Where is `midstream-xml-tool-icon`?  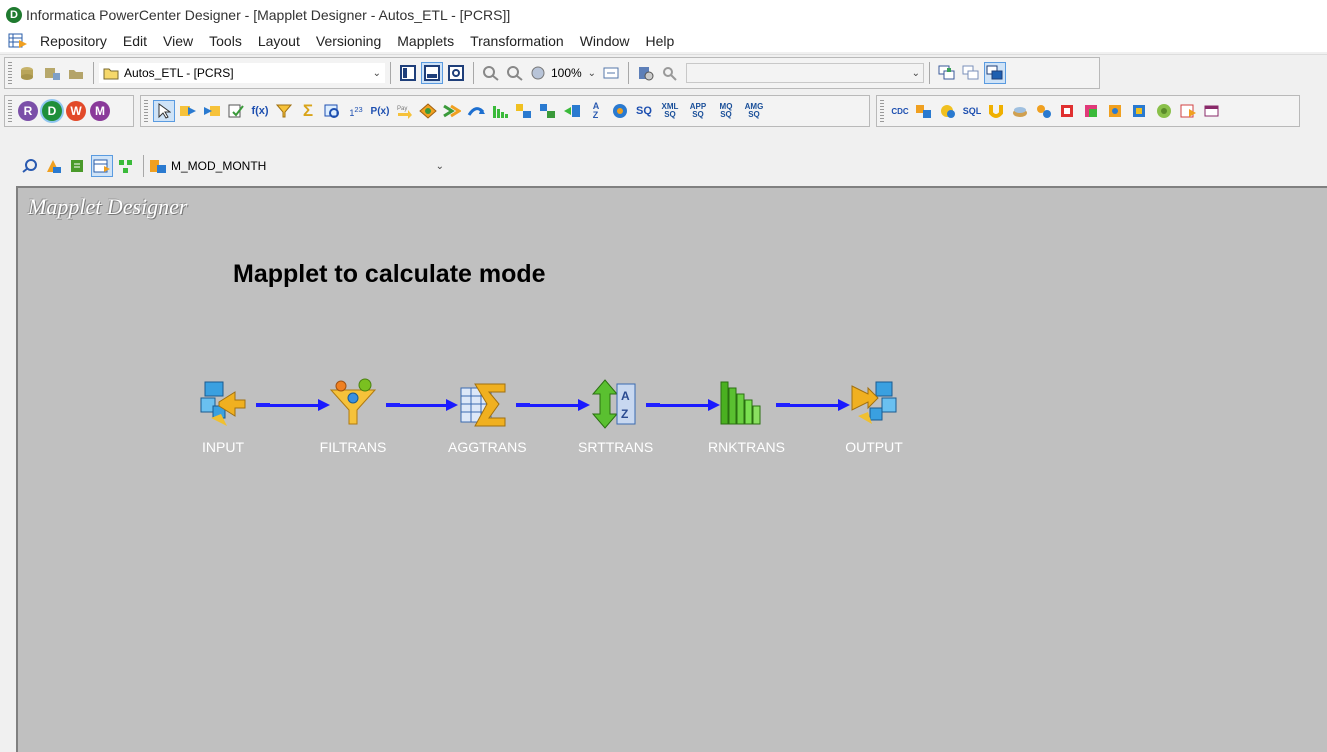
midstream-xml-tool-icon is located at coordinates (1188, 111).